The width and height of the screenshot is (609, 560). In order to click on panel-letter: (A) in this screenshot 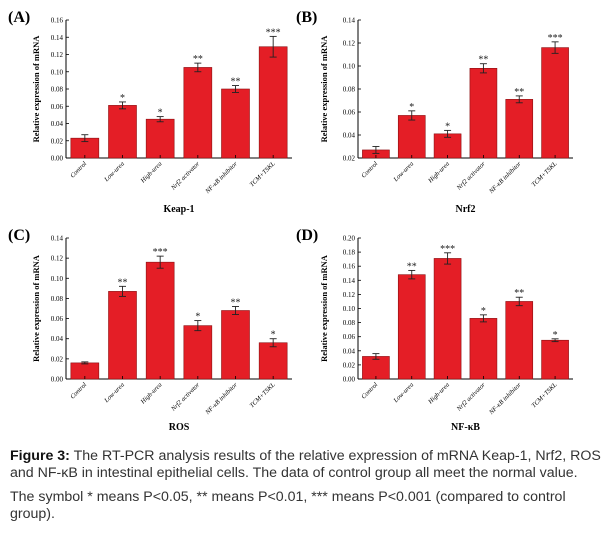, I will do `click(19, 17)`.